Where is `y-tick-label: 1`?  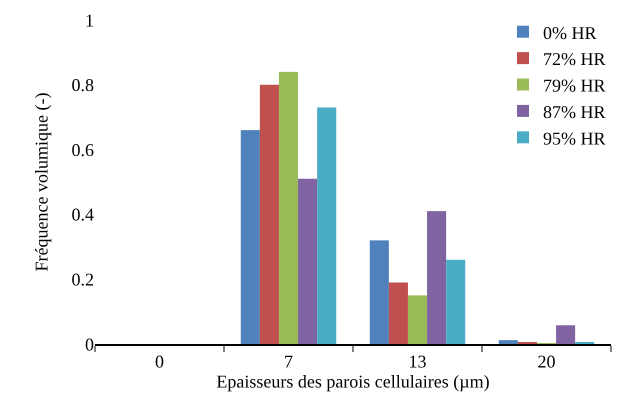 y-tick-label: 1 is located at coordinates (89, 20).